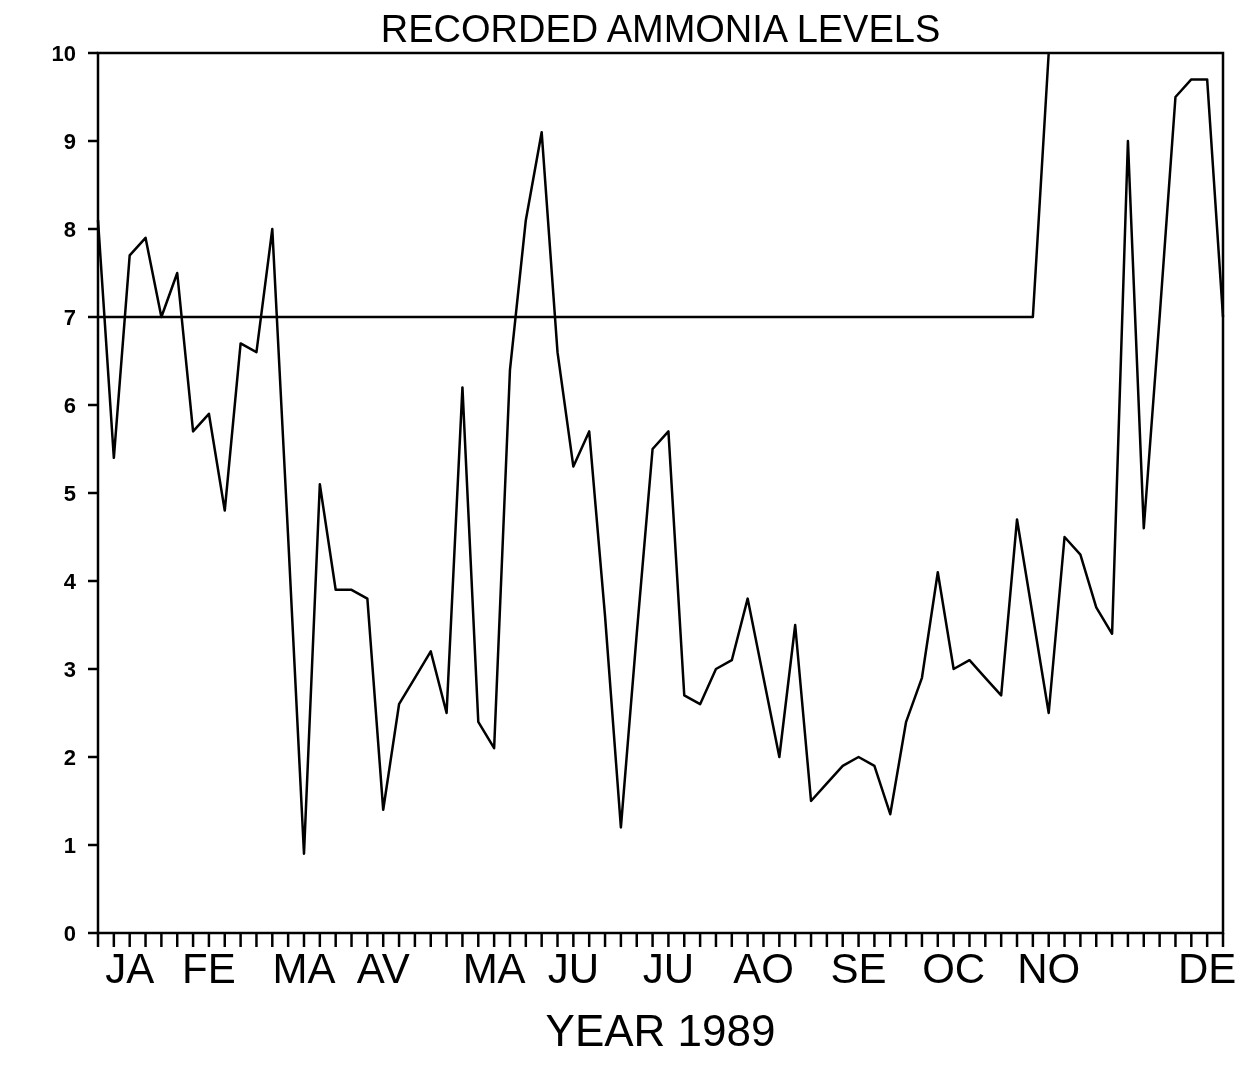 The width and height of the screenshot is (1251, 1075). I want to click on y-tick-label: 10, so click(63, 53).